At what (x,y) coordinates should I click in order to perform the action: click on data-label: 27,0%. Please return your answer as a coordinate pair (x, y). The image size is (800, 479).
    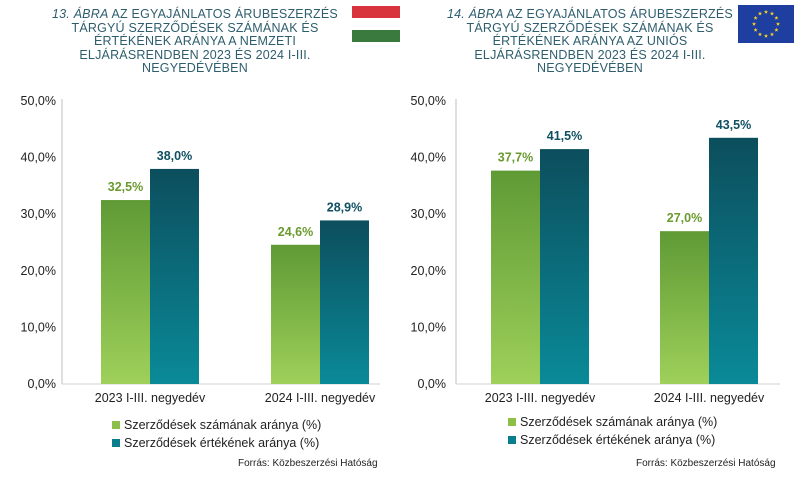
    Looking at the image, I should click on (684, 218).